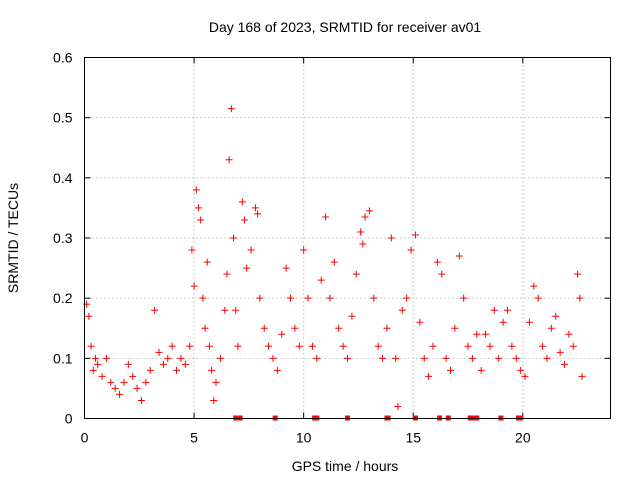 The image size is (640, 480). Describe the element at coordinates (63, 358) in the screenshot. I see `y-tick-label: 0.1` at that location.